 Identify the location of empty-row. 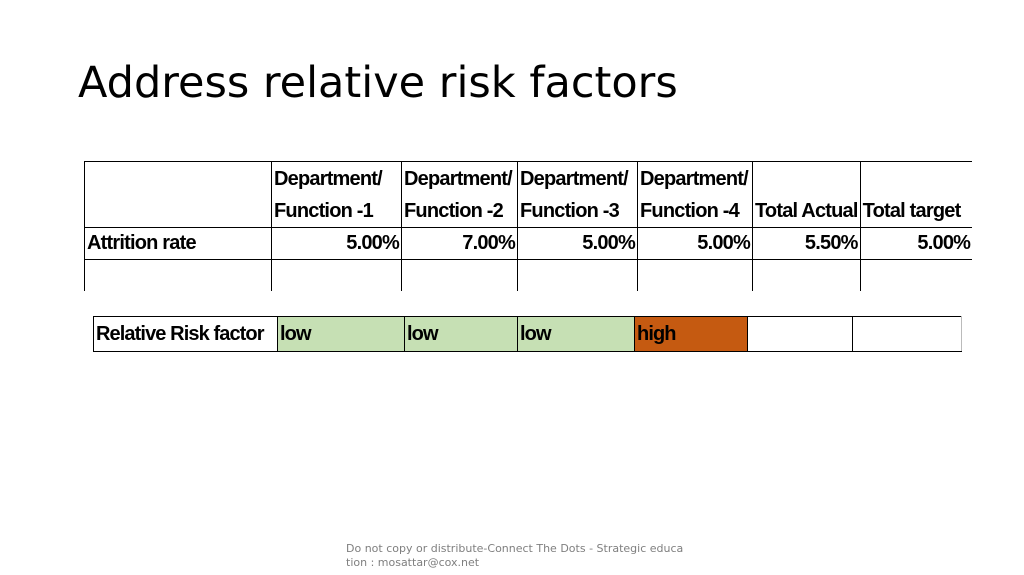
(528, 275).